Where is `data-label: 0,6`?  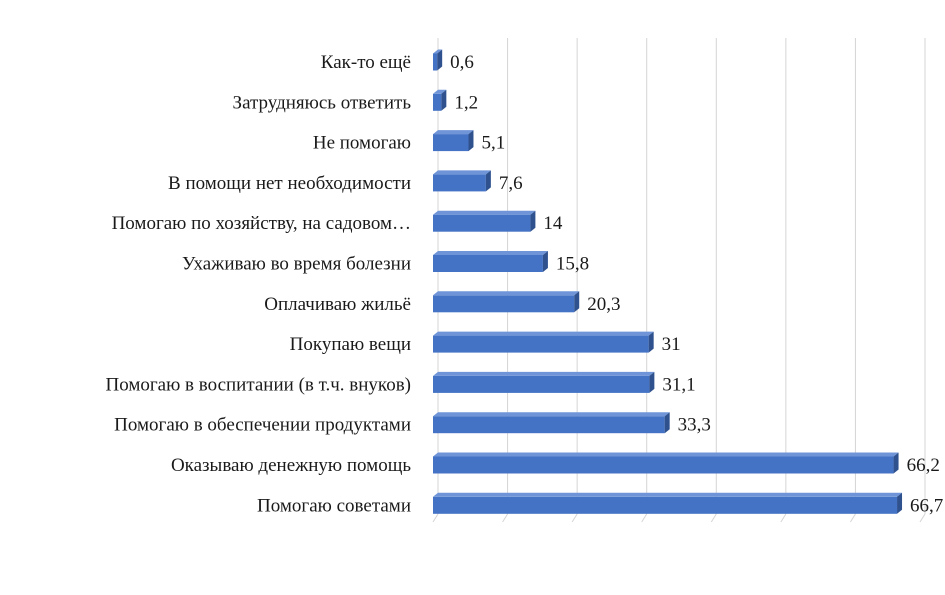
data-label: 0,6 is located at coordinates (462, 62).